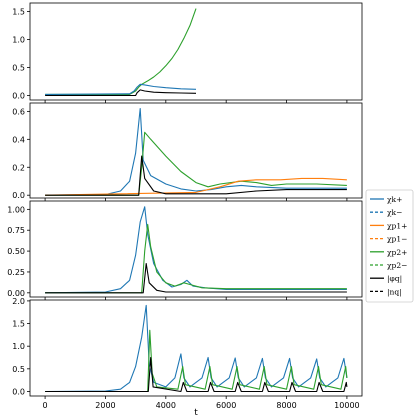 The width and height of the screenshot is (415, 420). What do you see at coordinates (166, 405) in the screenshot?
I see `x-tick-label: 4000` at bounding box center [166, 405].